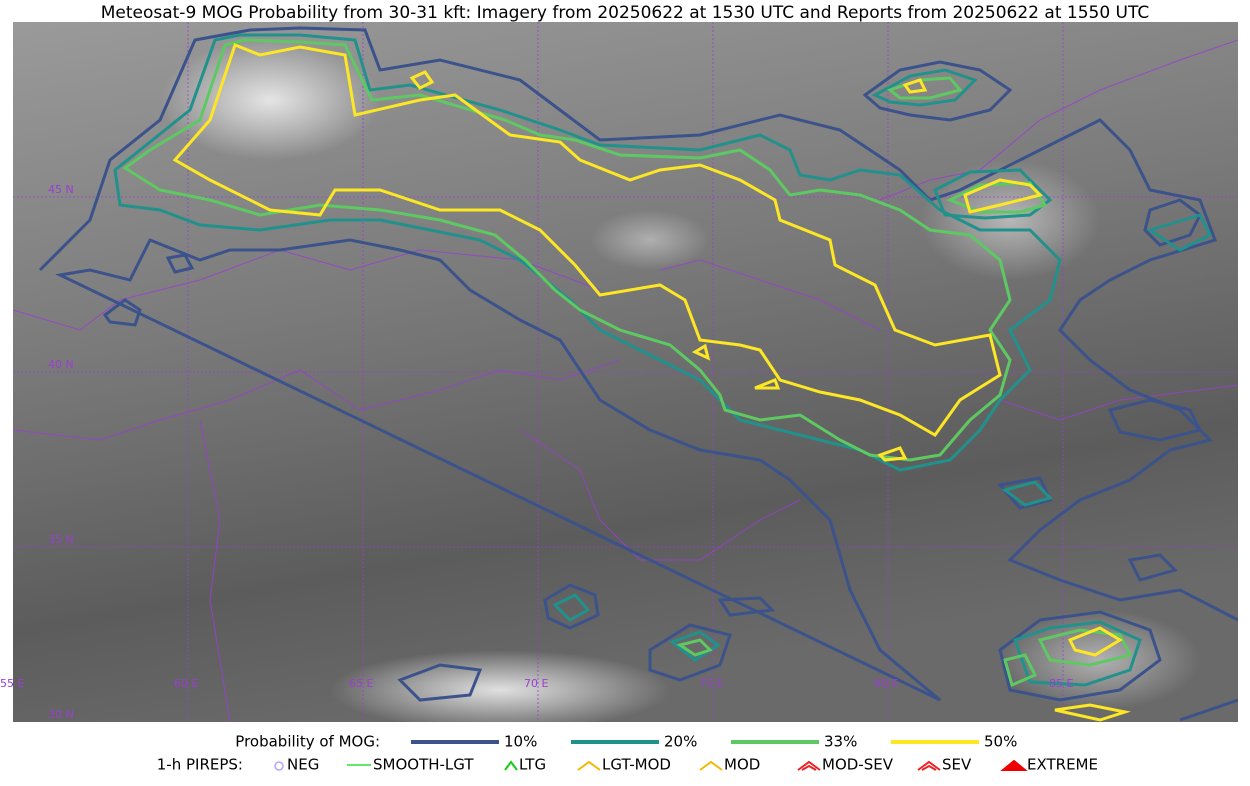 This screenshot has width=1250, height=786. I want to click on lon-label: 80 E, so click(886, 683).